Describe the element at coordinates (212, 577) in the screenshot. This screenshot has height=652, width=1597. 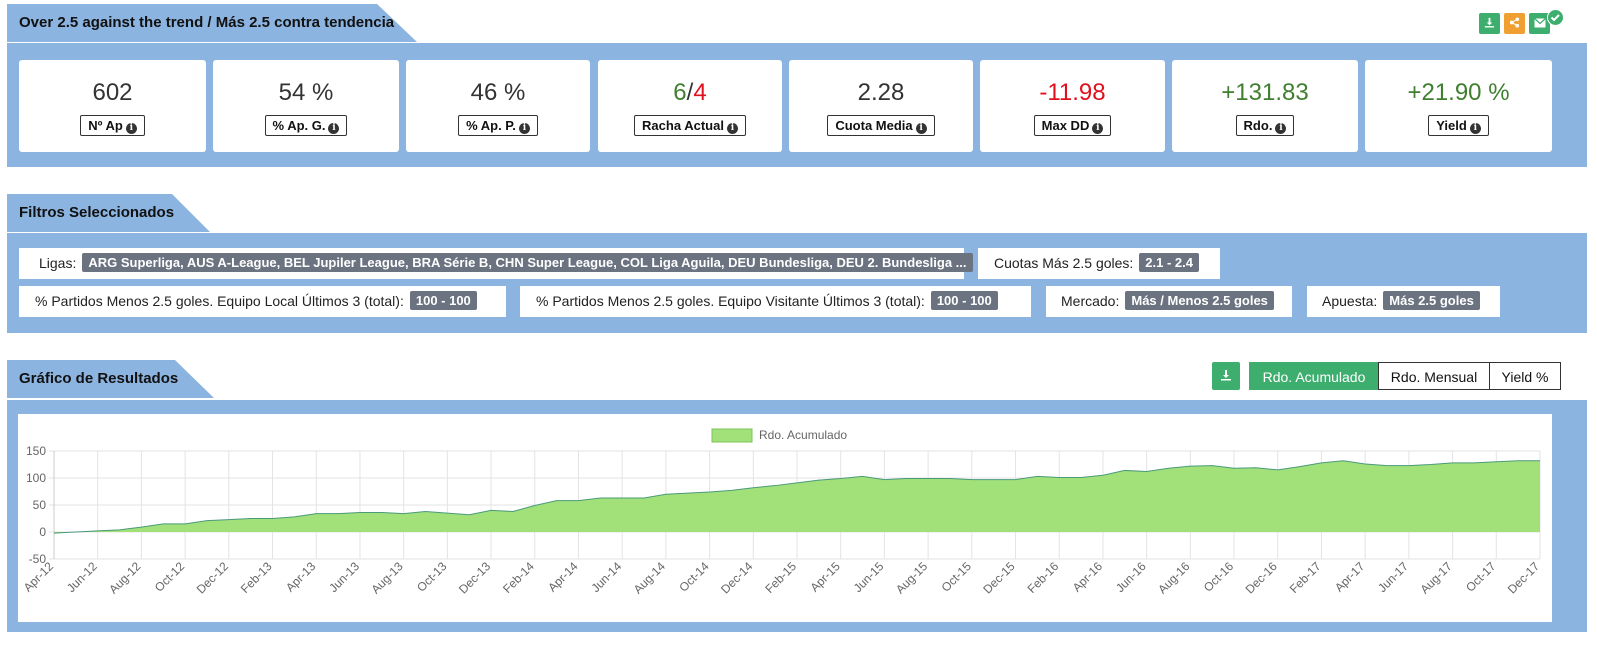
I see `x-tick-label: Dec-12` at that location.